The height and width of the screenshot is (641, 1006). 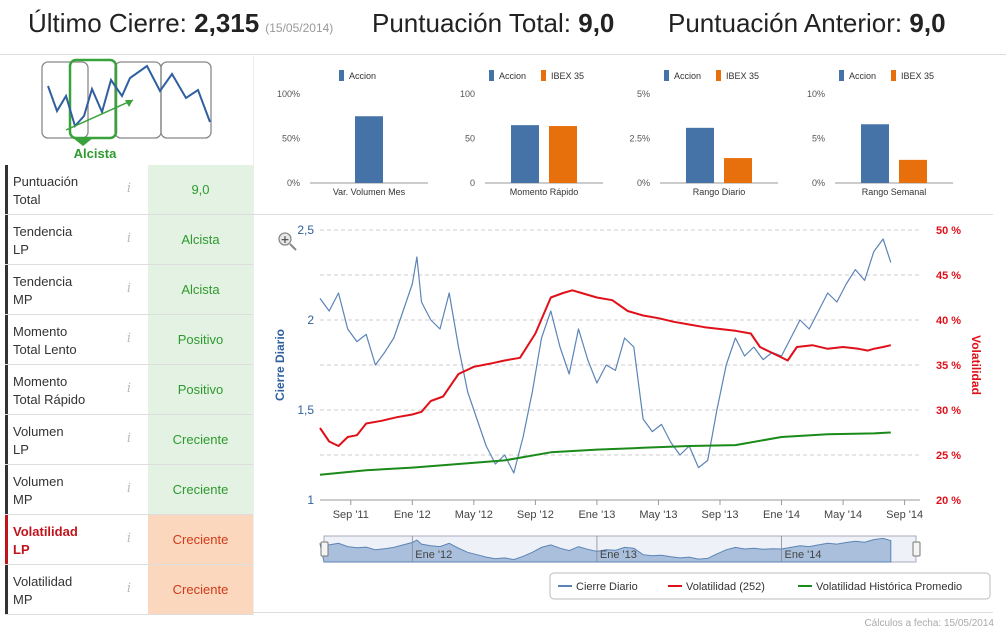 What do you see at coordinates (27, 199) in the screenshot?
I see `indicator-label-line2: Total` at bounding box center [27, 199].